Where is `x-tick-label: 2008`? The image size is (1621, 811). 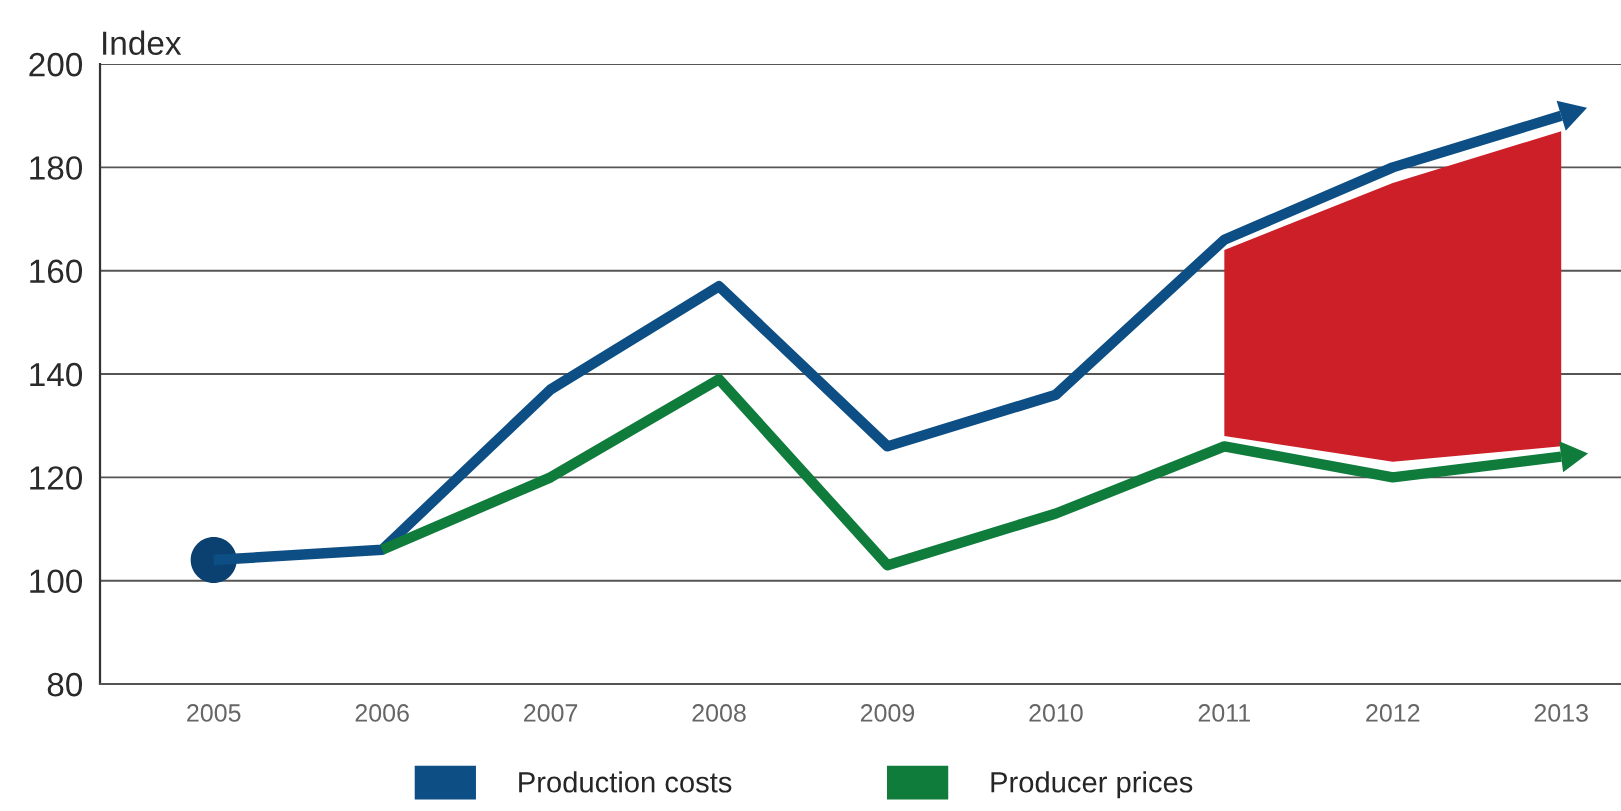
x-tick-label: 2008 is located at coordinates (719, 713).